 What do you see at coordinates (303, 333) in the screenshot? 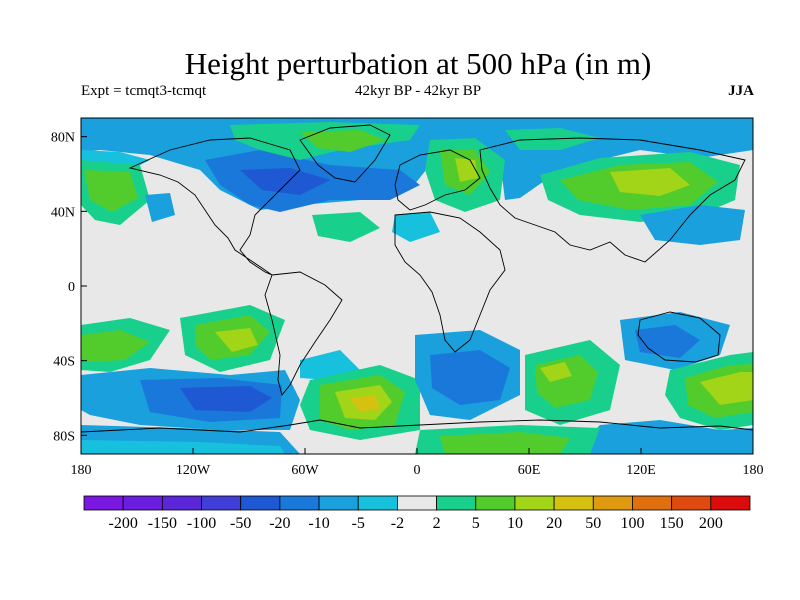
I see `coastline-south-america` at bounding box center [303, 333].